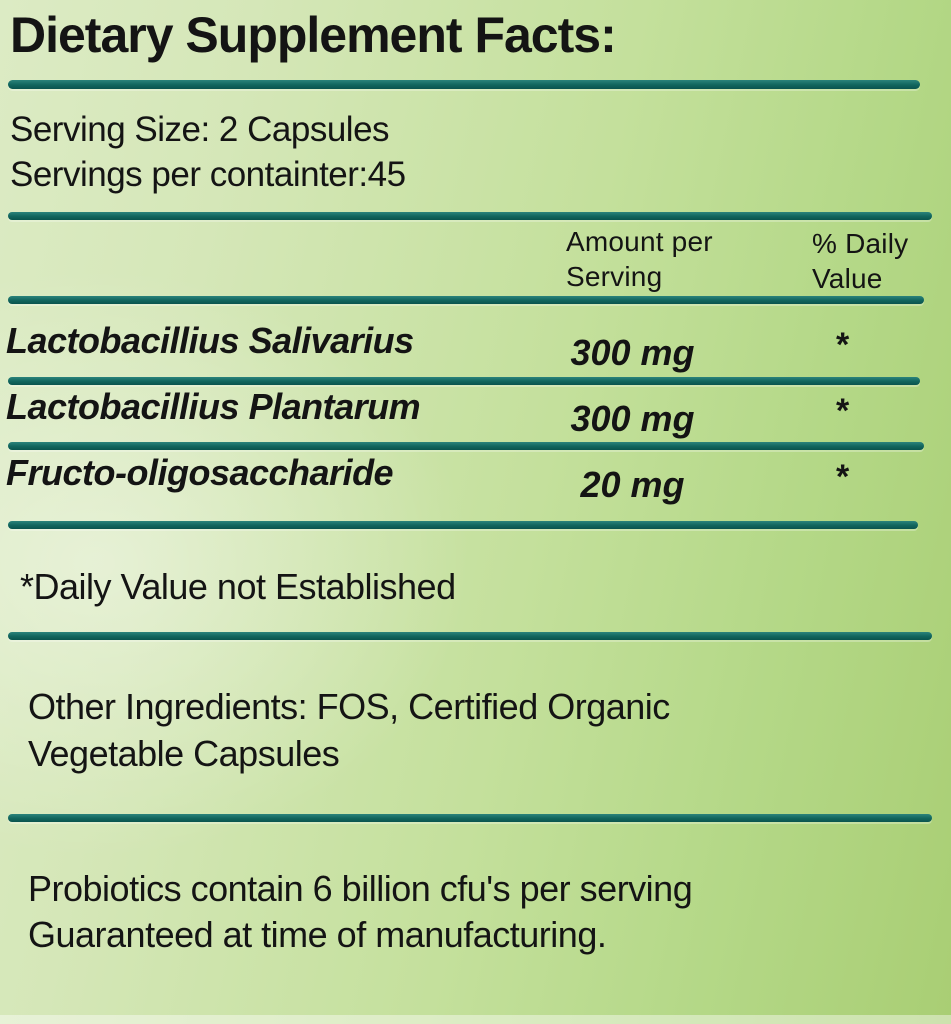  Describe the element at coordinates (313, 35) in the screenshot. I see `label-title: Dietary Supplement Facts:` at that location.